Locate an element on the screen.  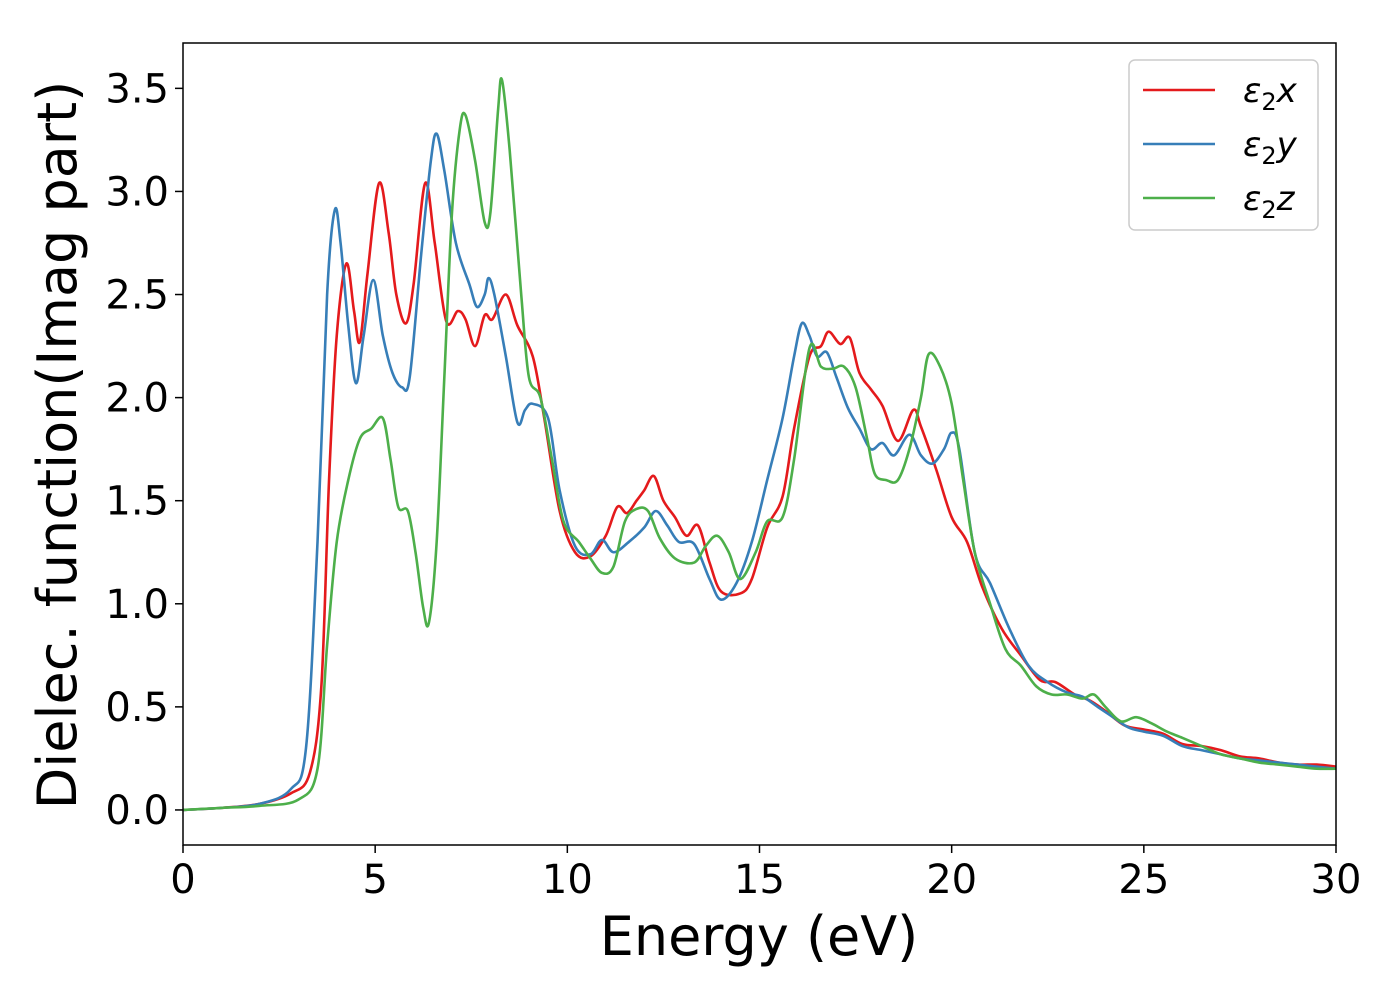
x-tick-label: 25 is located at coordinates (1143, 880).